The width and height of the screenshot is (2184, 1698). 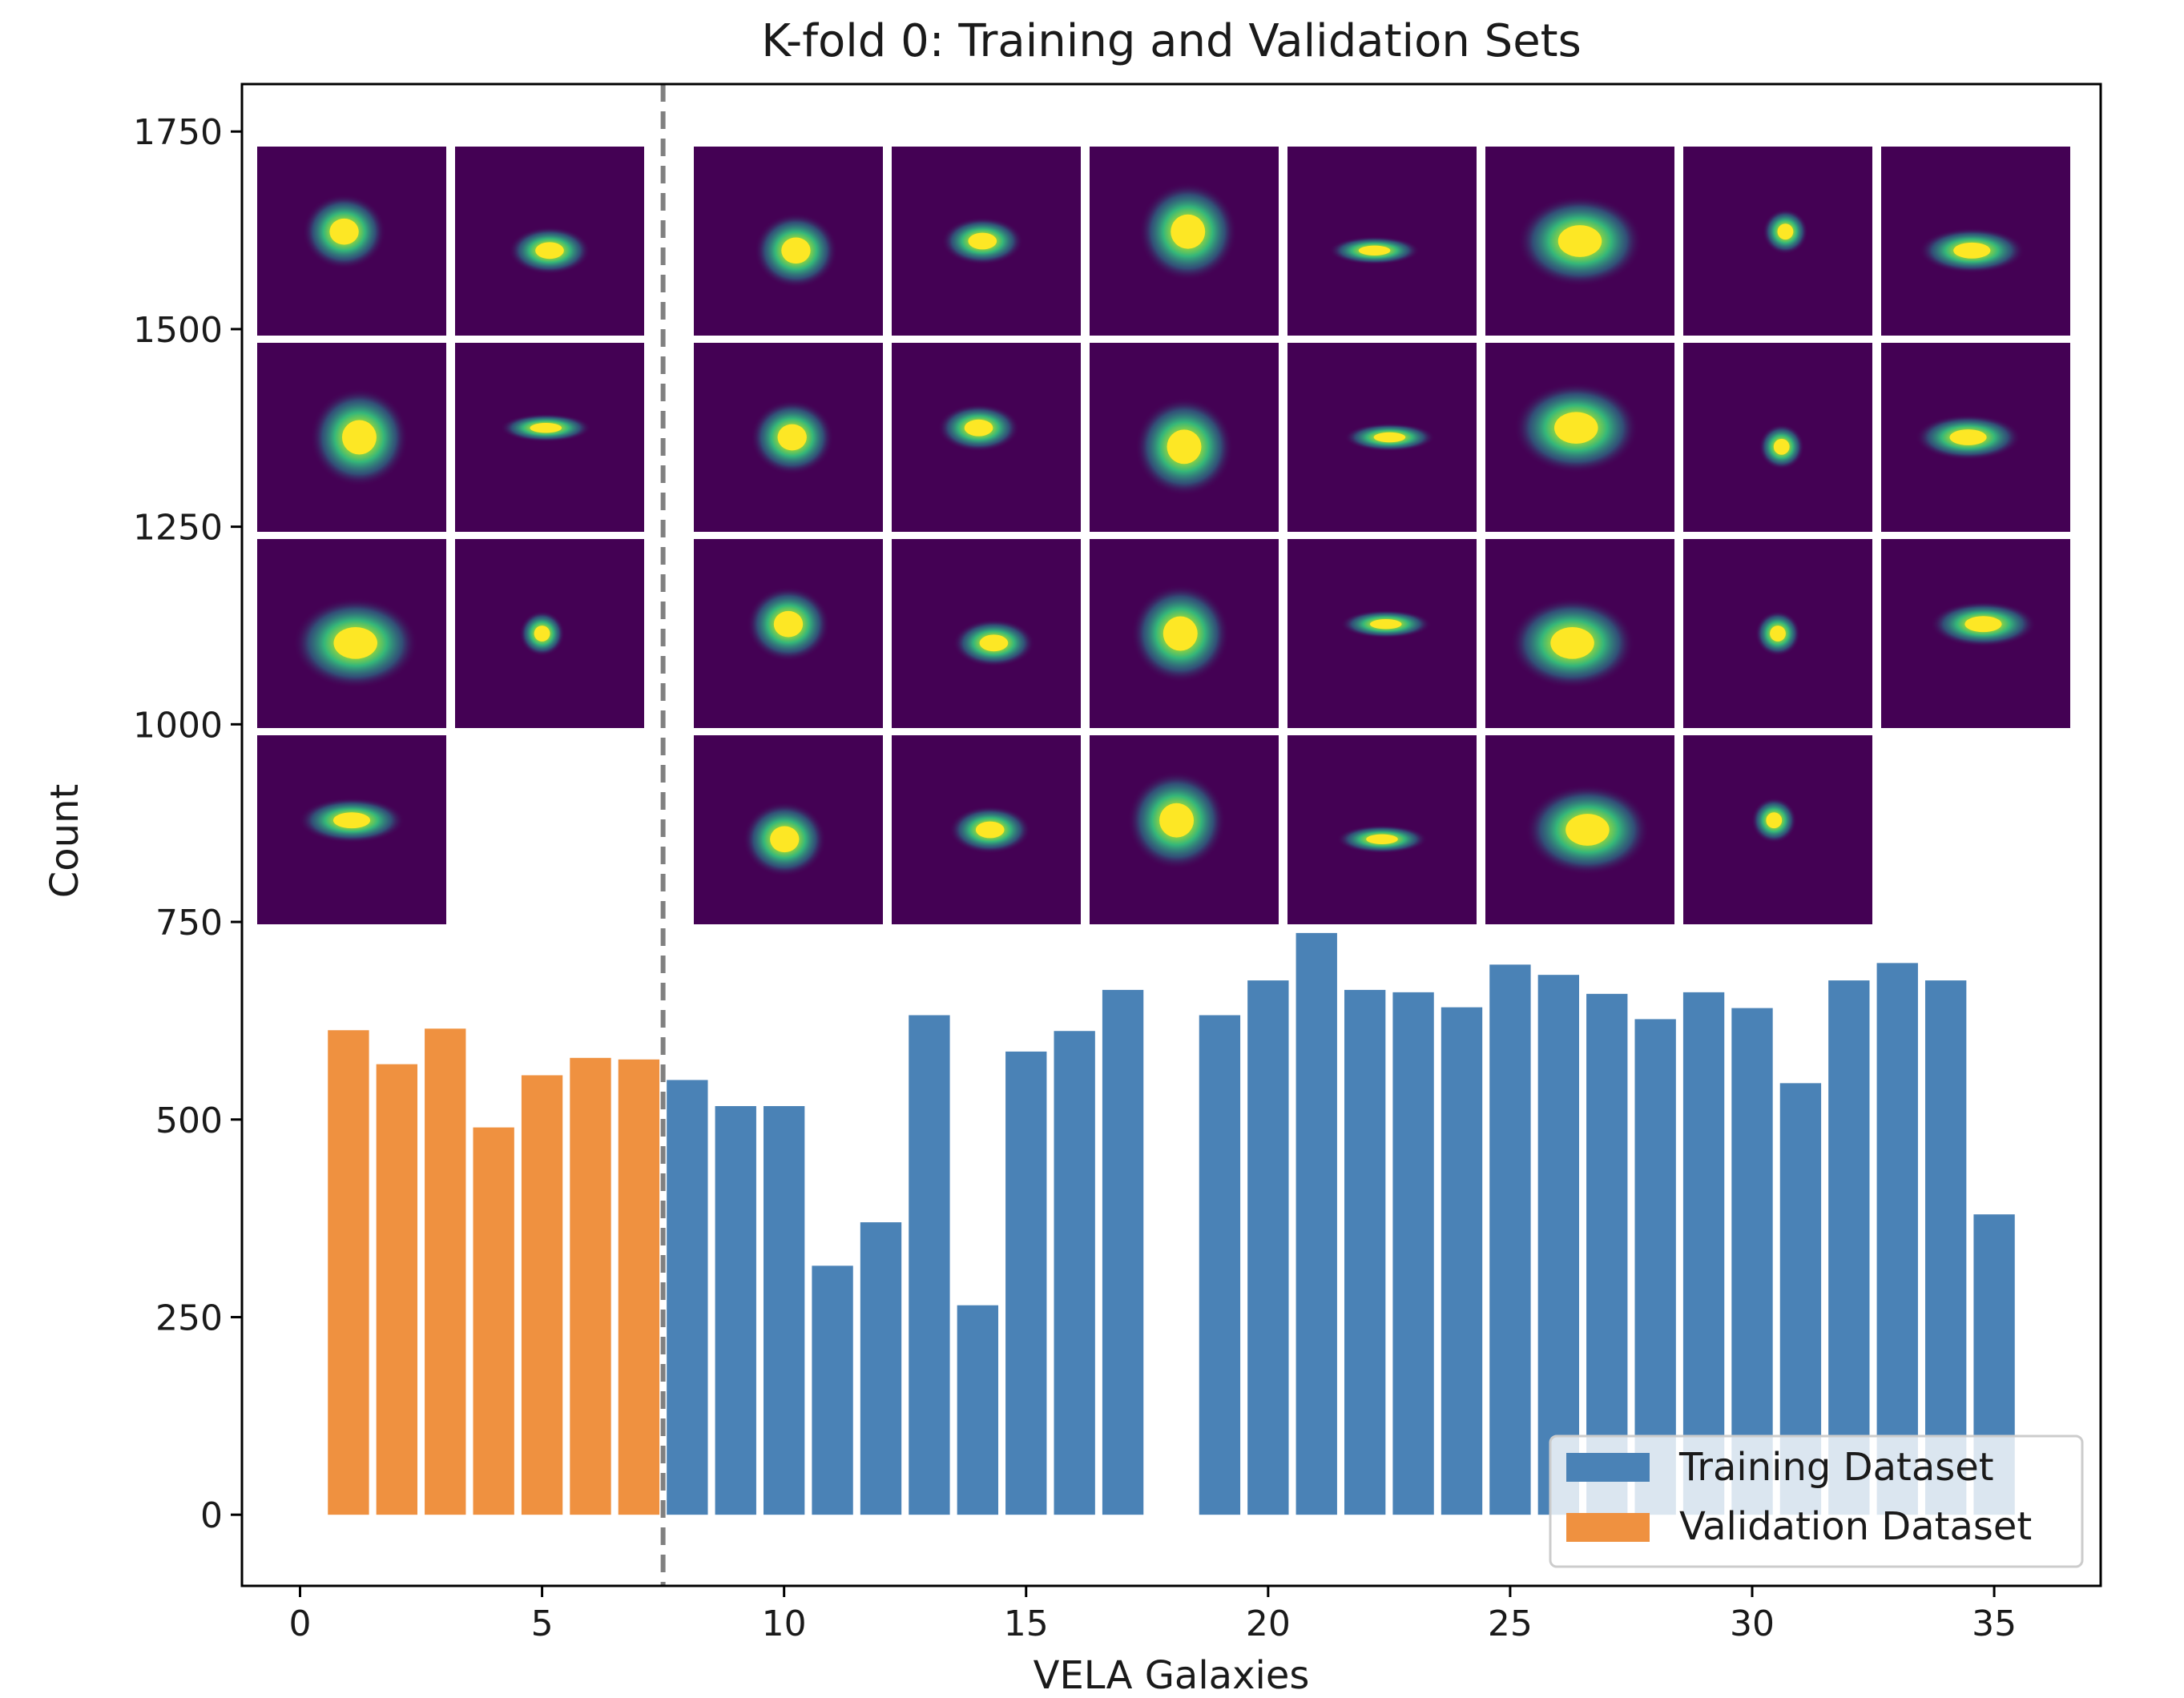 I want to click on x-tick-label: 25, so click(x=1510, y=1623).